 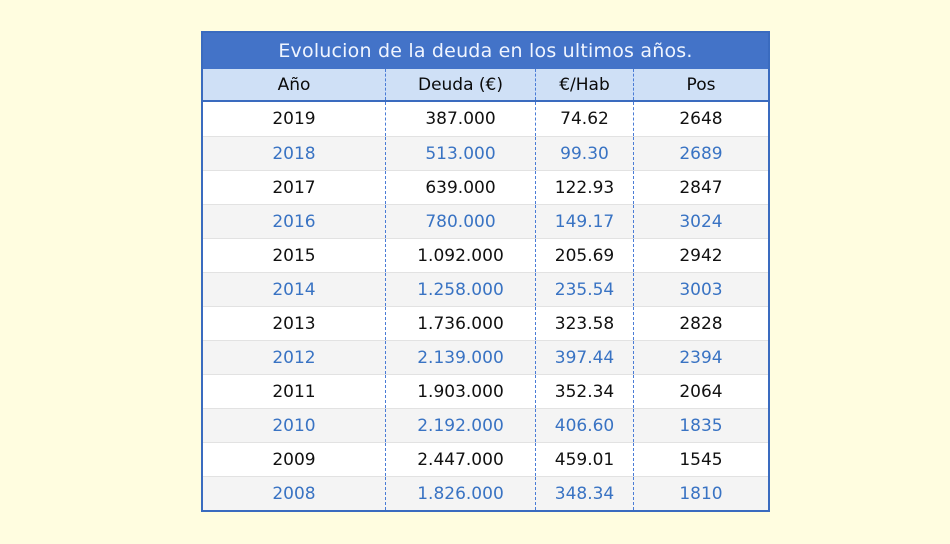 What do you see at coordinates (584, 391) in the screenshot?
I see `cell-eur-hab: 352.34` at bounding box center [584, 391].